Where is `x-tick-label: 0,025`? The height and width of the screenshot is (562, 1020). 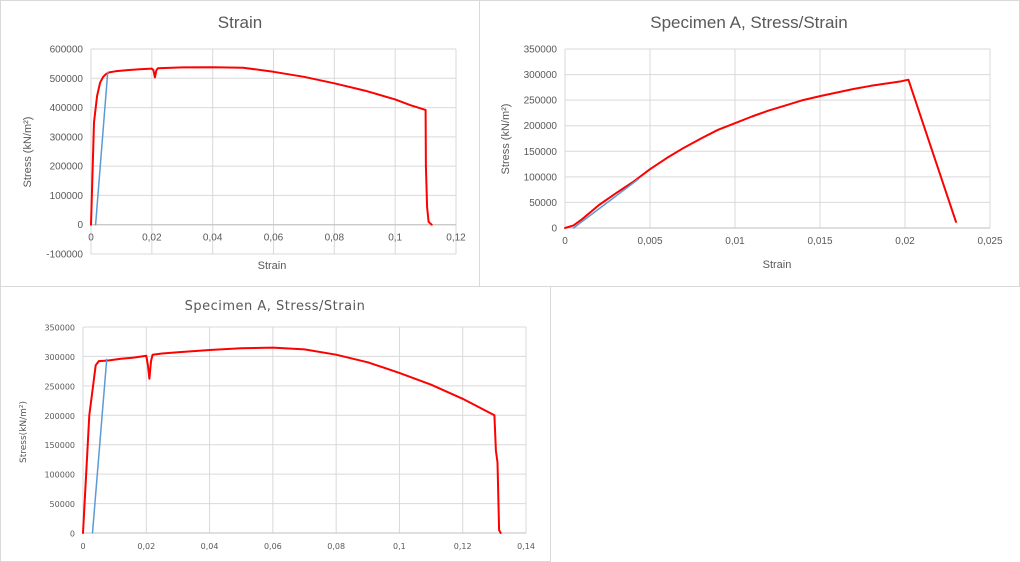
x-tick-label: 0,025 is located at coordinates (989, 241).